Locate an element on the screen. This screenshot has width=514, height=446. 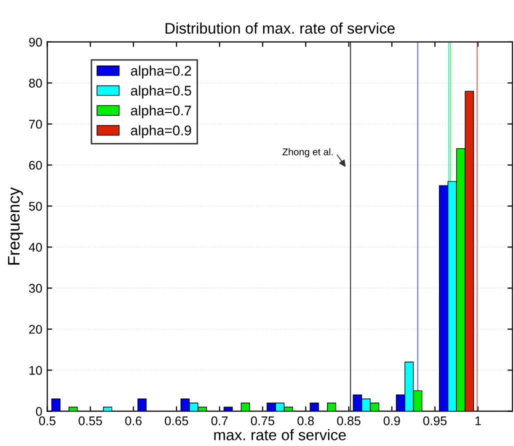
y-tick-label: 90 is located at coordinates (35, 42).